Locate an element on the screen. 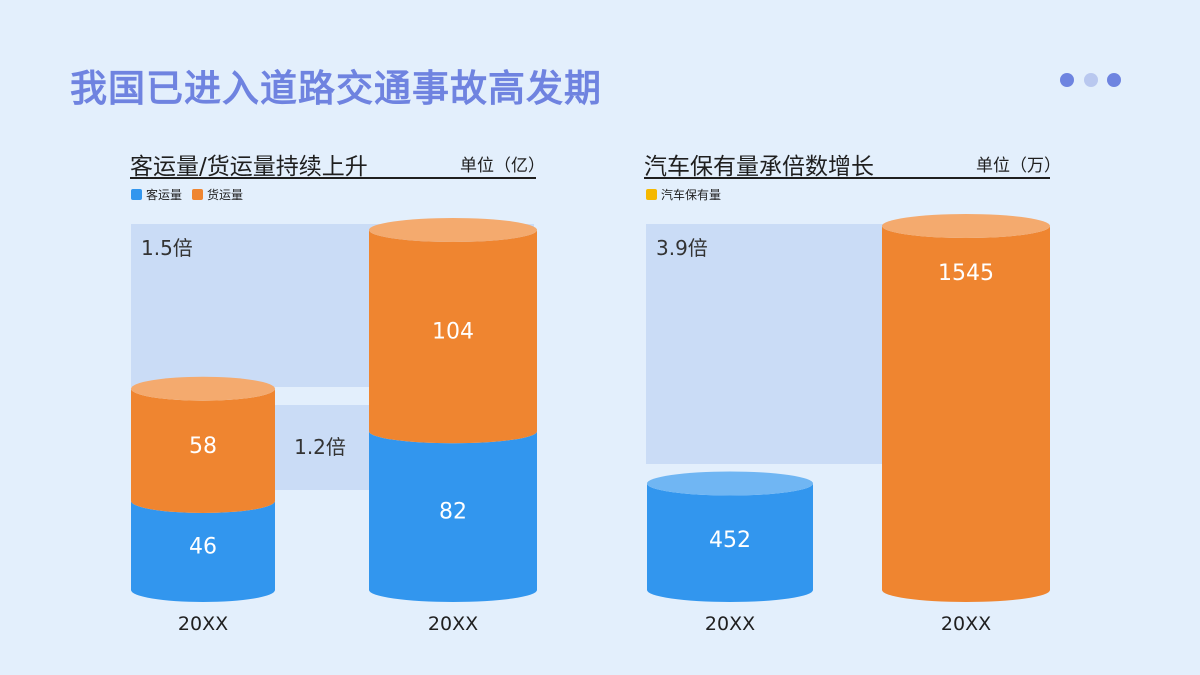  legend-swatch-passenger is located at coordinates (136, 194).